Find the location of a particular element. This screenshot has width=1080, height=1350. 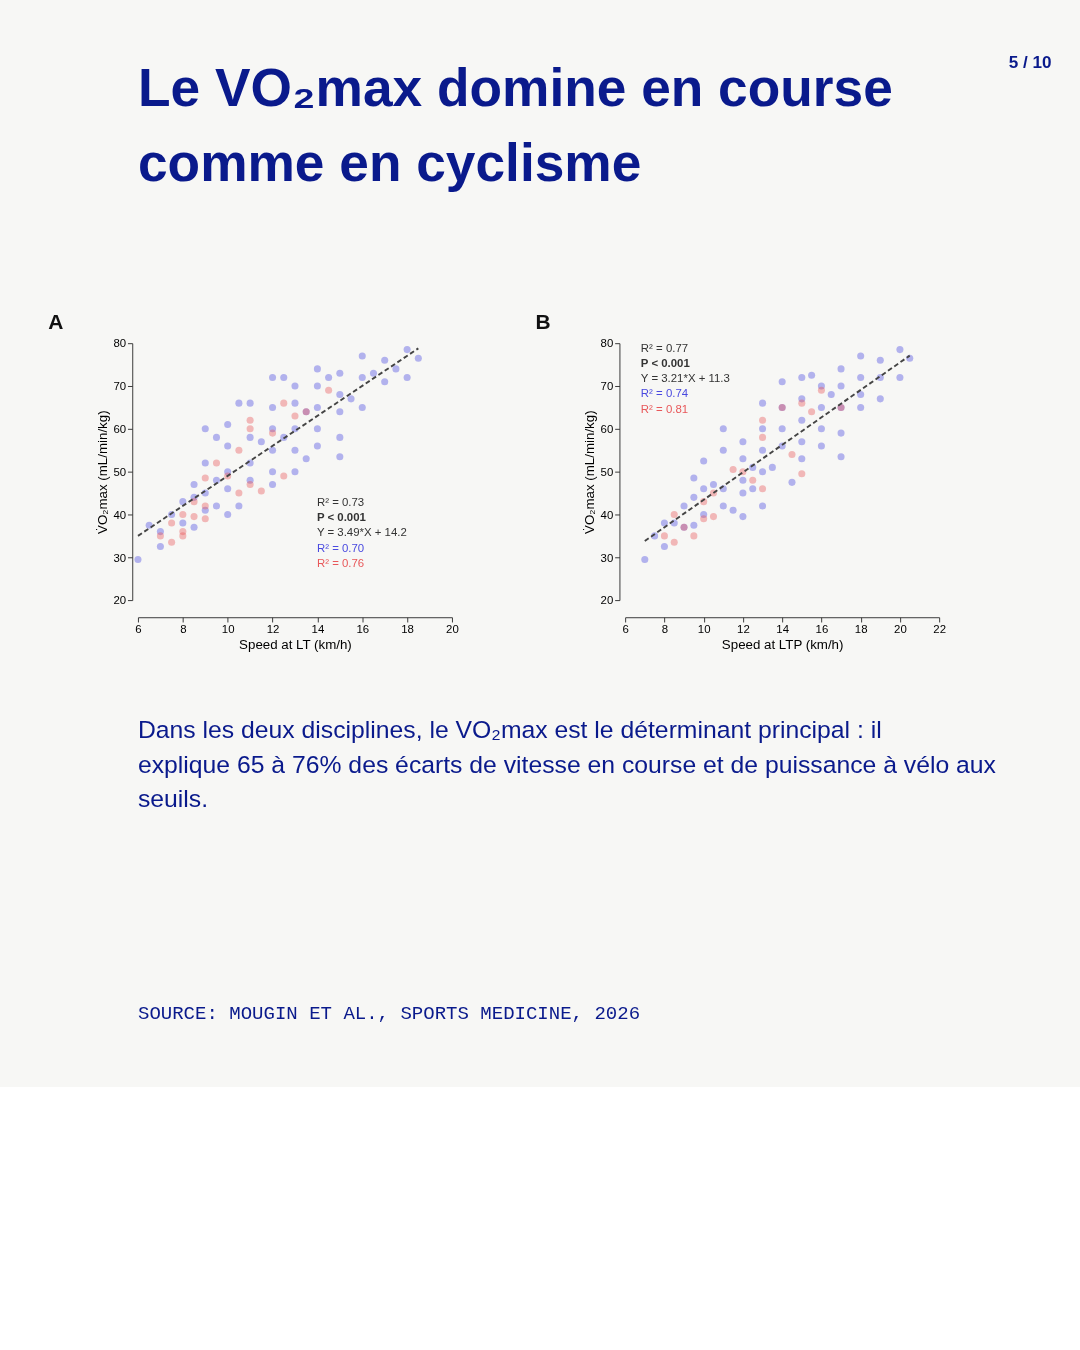

annotation: R² = 0.76 is located at coordinates (340, 562).